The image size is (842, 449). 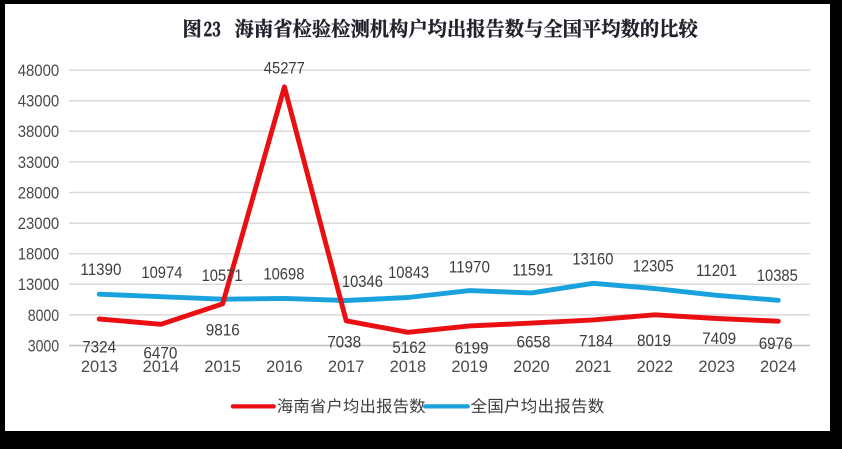 What do you see at coordinates (39, 285) in the screenshot?
I see `svg-text: 13000` at bounding box center [39, 285].